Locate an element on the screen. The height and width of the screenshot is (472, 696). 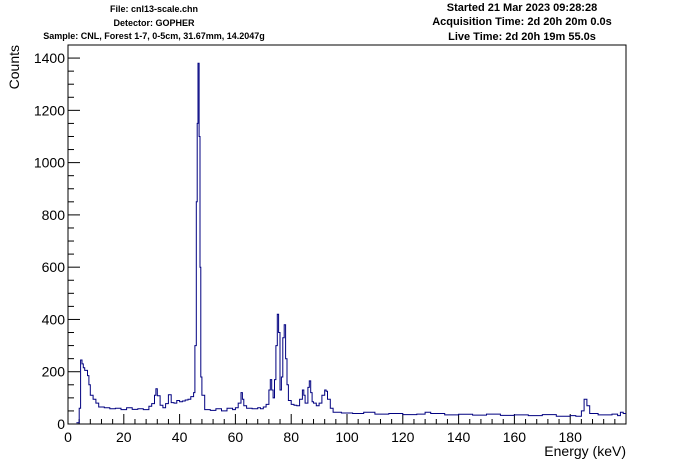
y-tick-label: 1400 is located at coordinates (49, 58).